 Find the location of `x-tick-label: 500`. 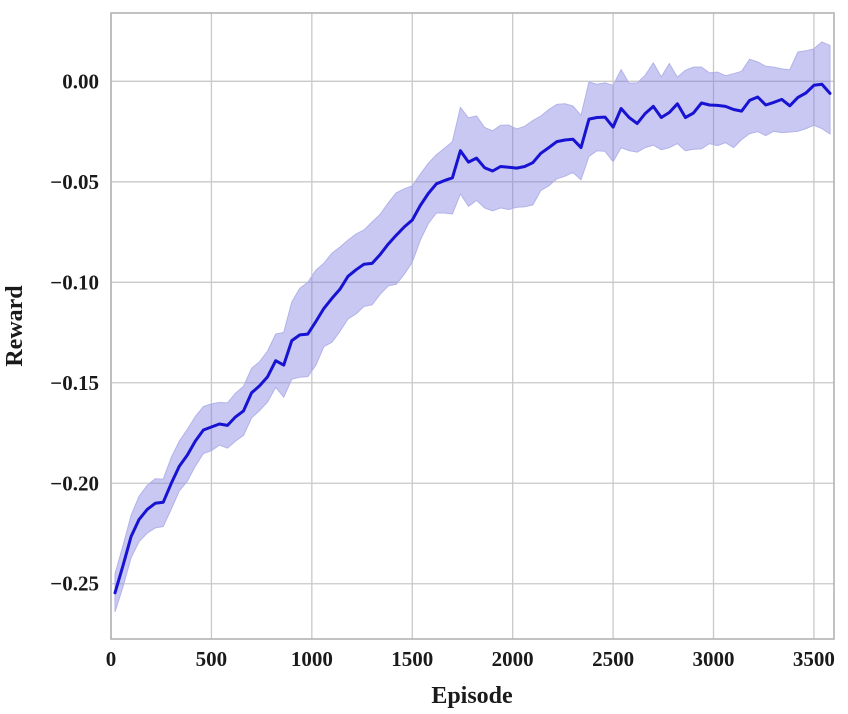

x-tick-label: 500 is located at coordinates (212, 659).